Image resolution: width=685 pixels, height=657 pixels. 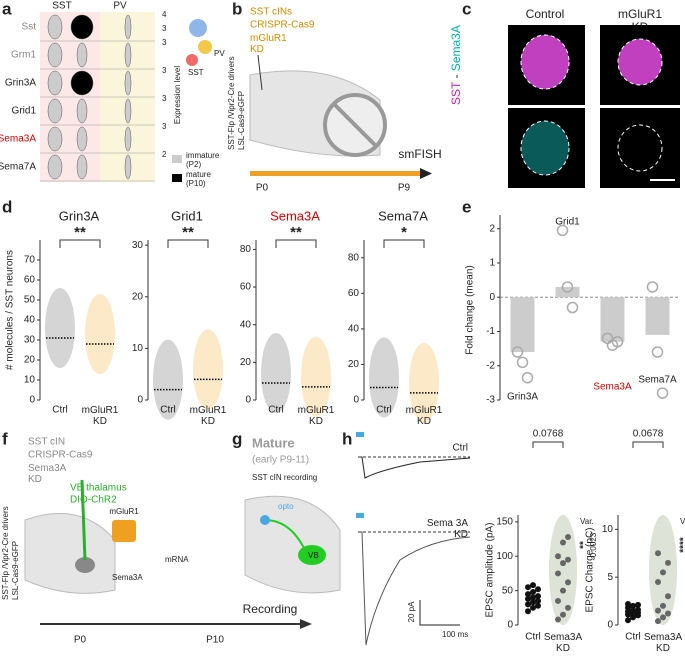 What do you see at coordinates (470, 310) in the screenshot?
I see `axis-label: Fold change (mean)` at bounding box center [470, 310].